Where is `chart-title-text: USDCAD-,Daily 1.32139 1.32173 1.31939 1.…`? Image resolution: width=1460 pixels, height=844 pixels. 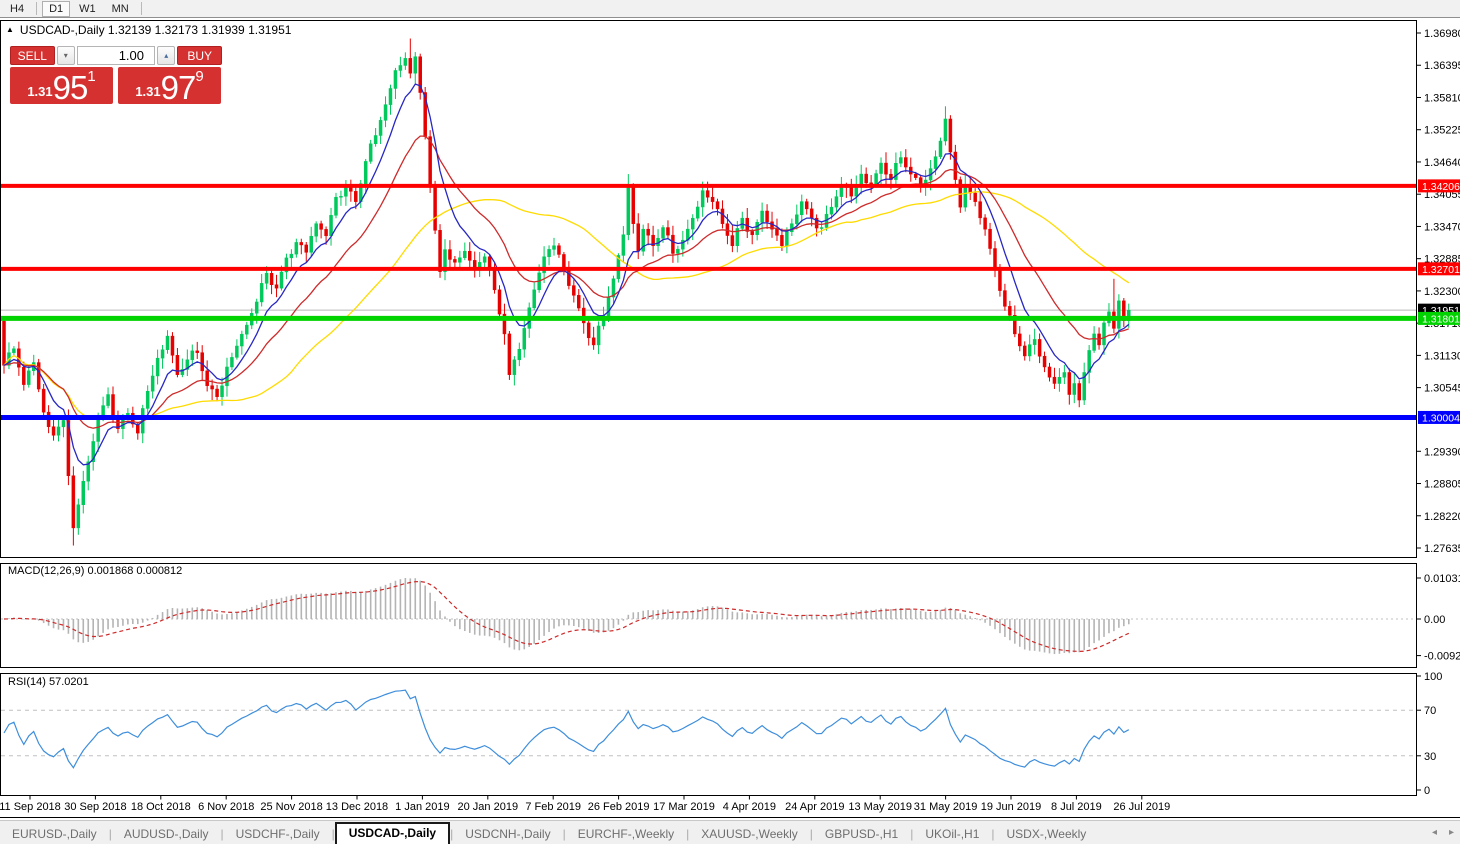
chart-title-text: USDCAD-,Daily 1.32139 1.32173 1.31939 1.… is located at coordinates (155, 30).